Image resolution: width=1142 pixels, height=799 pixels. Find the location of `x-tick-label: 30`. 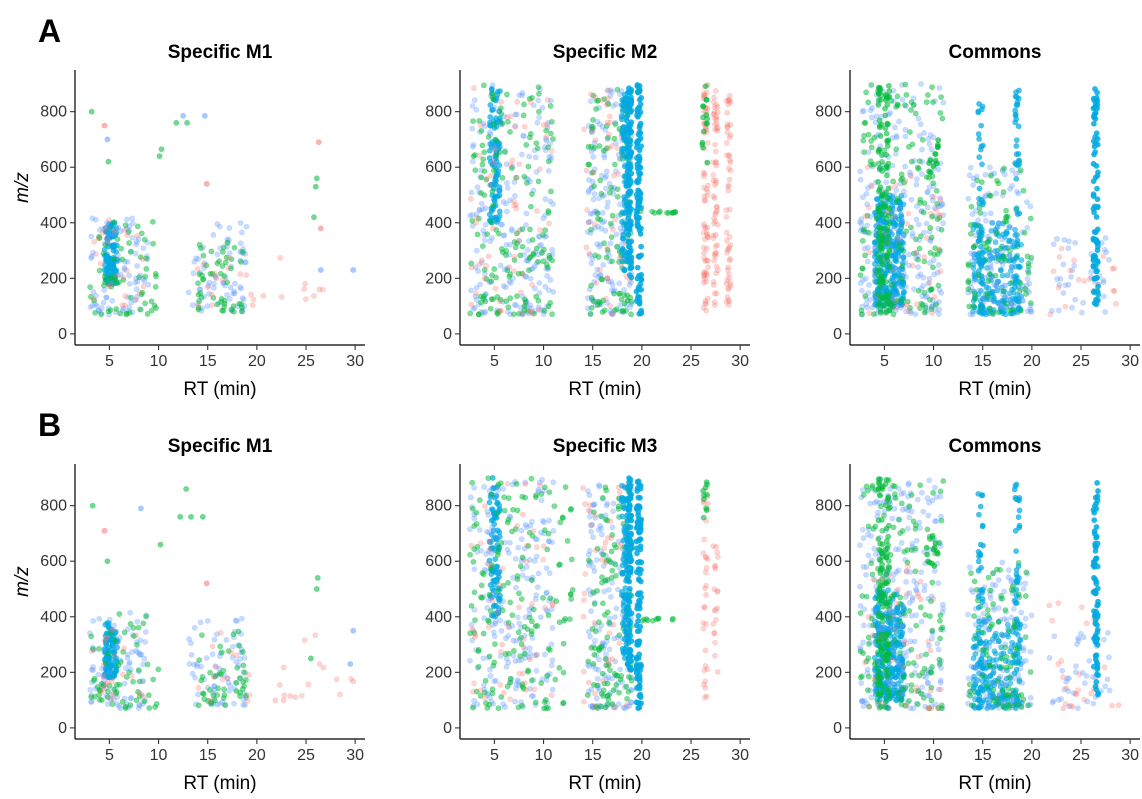

x-tick-label: 30 is located at coordinates (740, 755).